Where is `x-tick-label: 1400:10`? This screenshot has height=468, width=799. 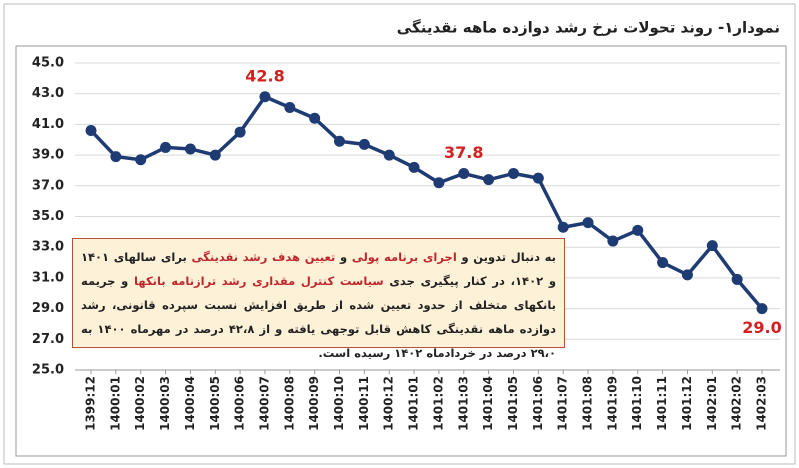
x-tick-label: 1400:10 is located at coordinates (339, 403).